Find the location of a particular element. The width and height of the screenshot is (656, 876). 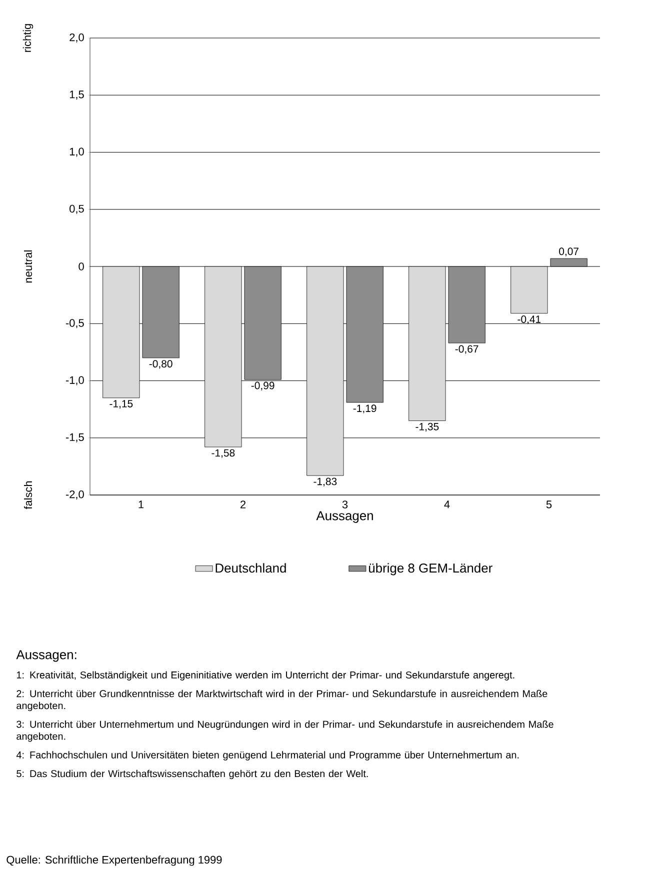

data-label: -0,99 is located at coordinates (262, 386).